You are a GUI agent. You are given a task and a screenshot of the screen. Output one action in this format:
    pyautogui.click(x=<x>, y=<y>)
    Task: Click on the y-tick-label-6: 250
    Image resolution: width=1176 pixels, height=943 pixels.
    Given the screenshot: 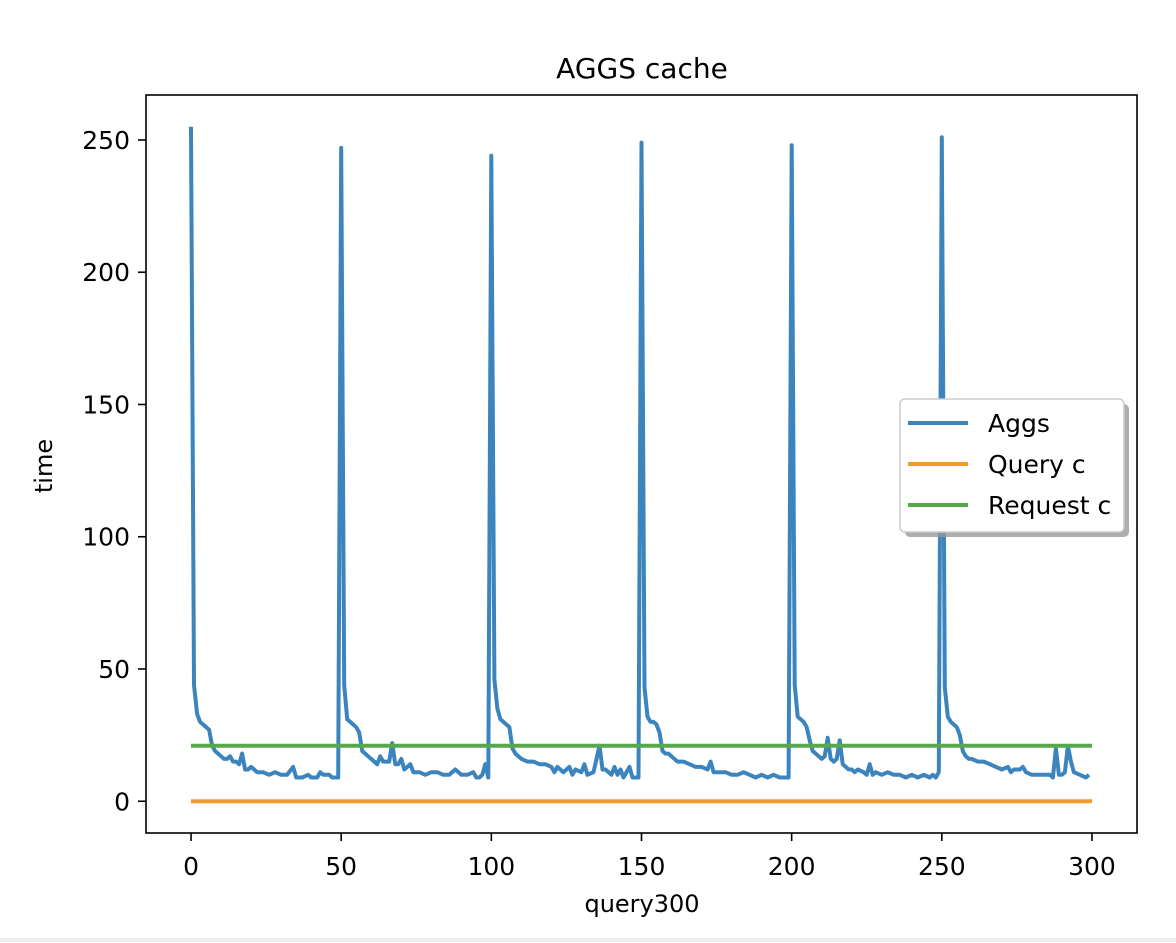 What is the action you would take?
    pyautogui.click(x=106, y=140)
    